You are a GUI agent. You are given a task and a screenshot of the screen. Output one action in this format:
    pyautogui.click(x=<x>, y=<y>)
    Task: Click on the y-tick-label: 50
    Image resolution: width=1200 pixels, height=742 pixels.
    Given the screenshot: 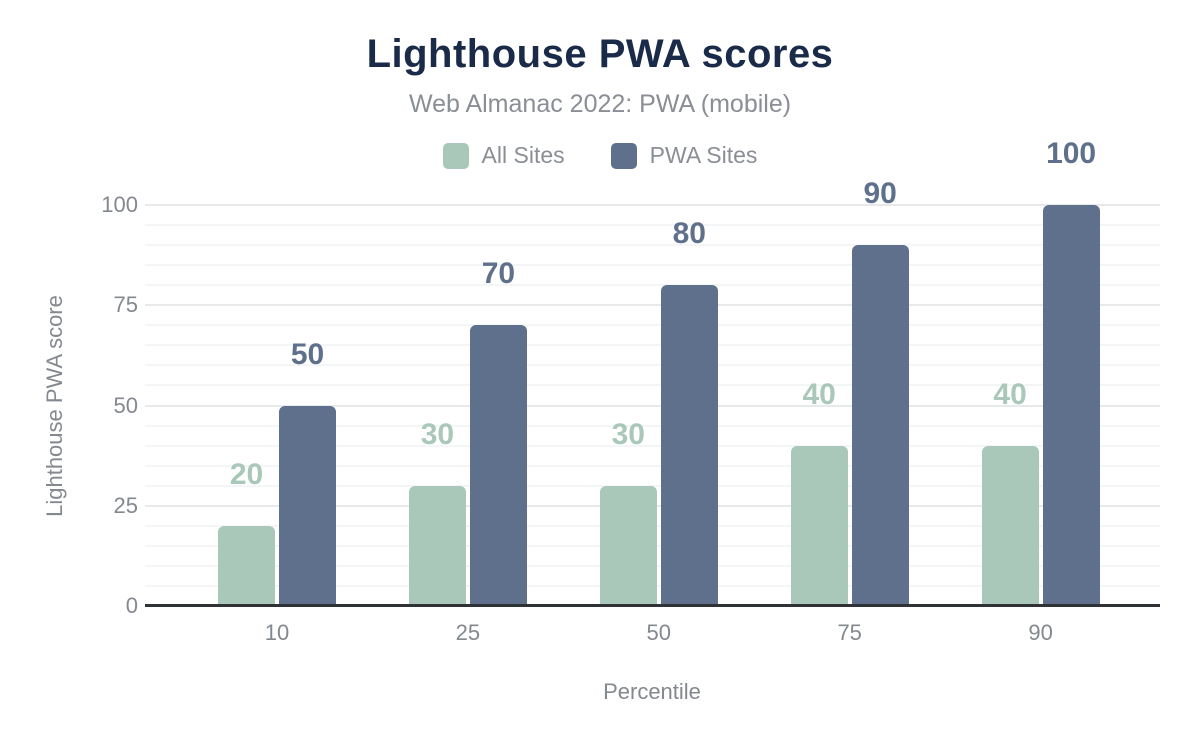 What is the action you would take?
    pyautogui.click(x=125, y=405)
    